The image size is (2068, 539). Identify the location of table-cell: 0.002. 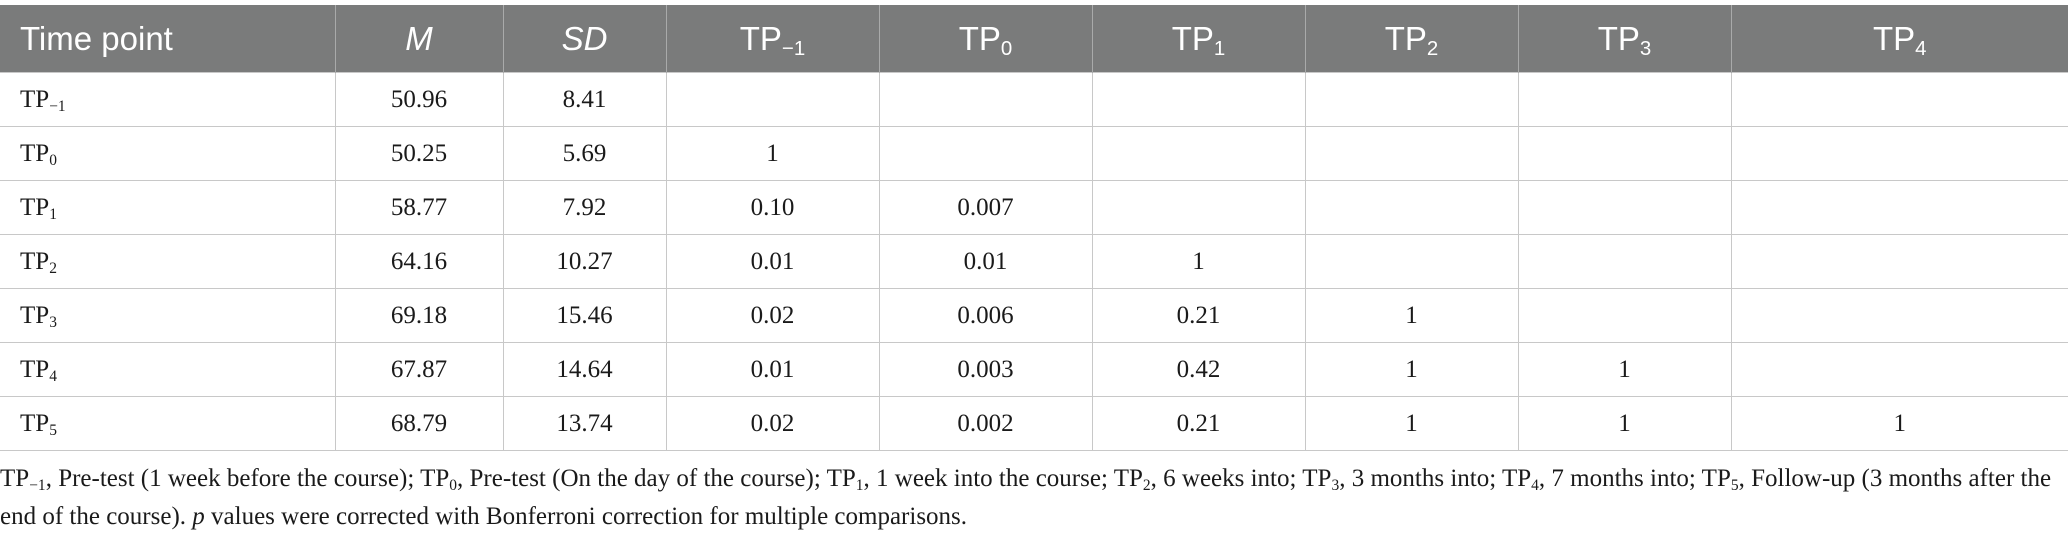
(985, 423).